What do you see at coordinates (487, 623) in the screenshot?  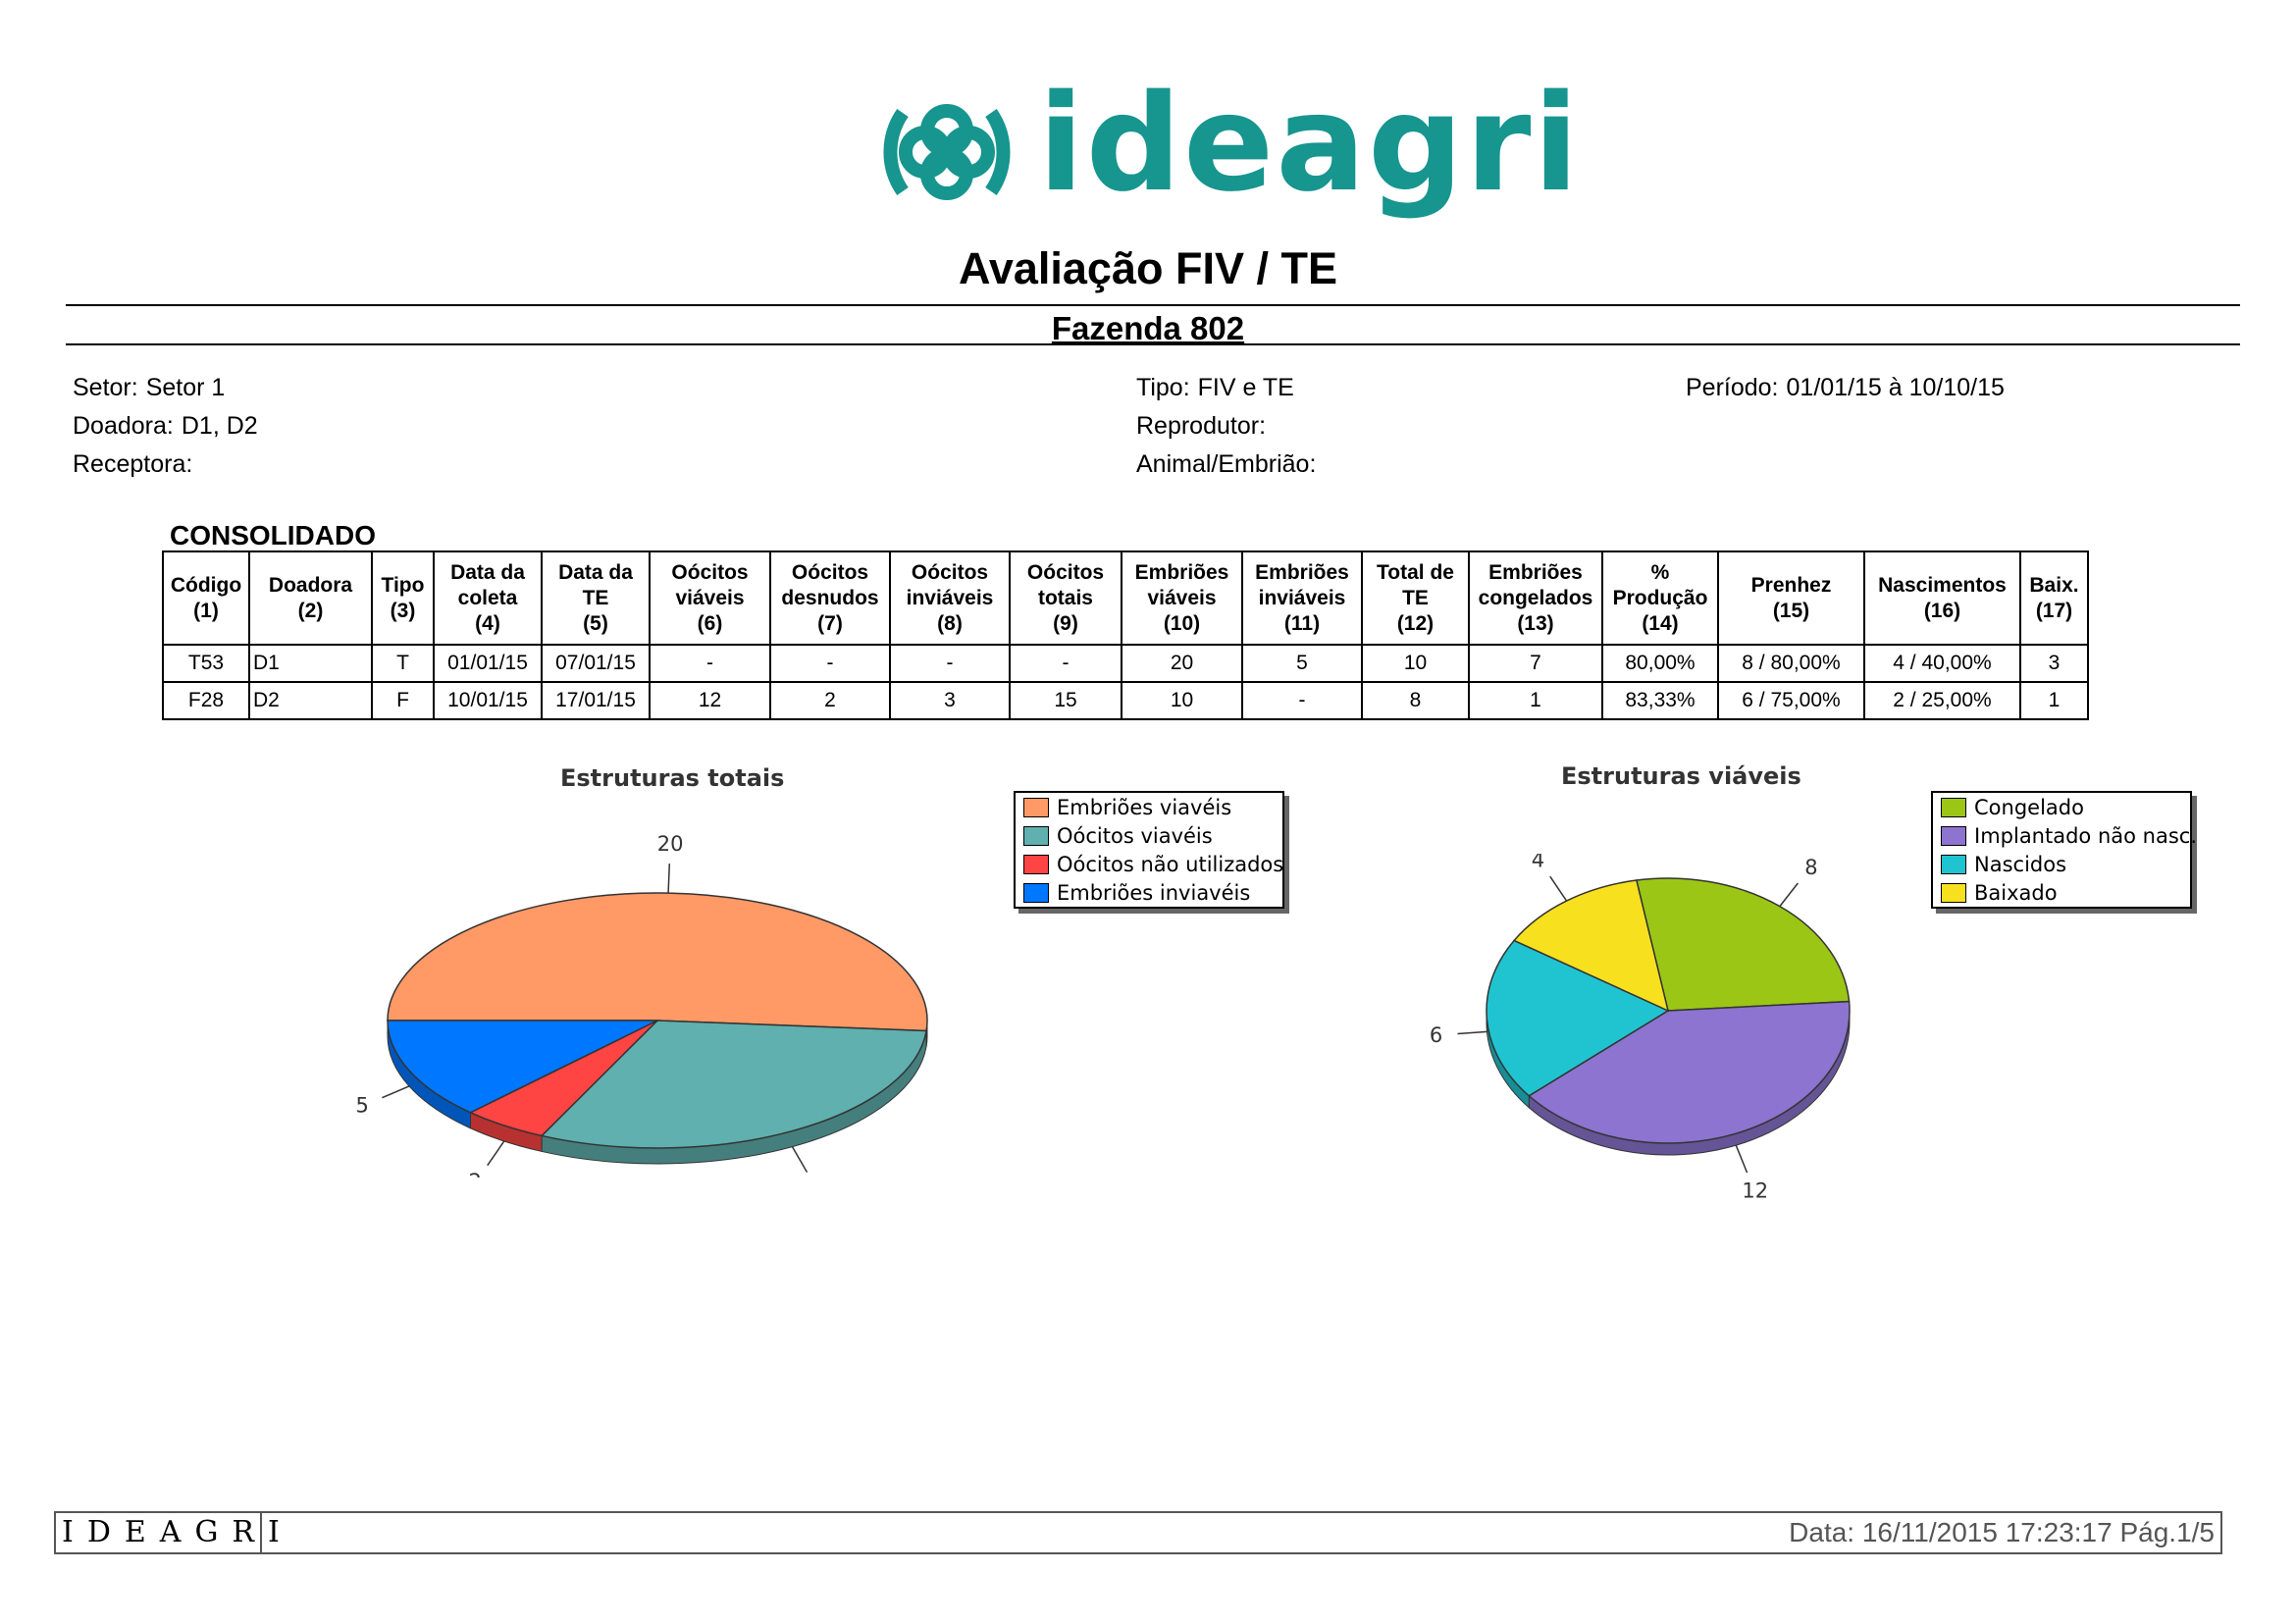 I see `header-line: (4)` at bounding box center [487, 623].